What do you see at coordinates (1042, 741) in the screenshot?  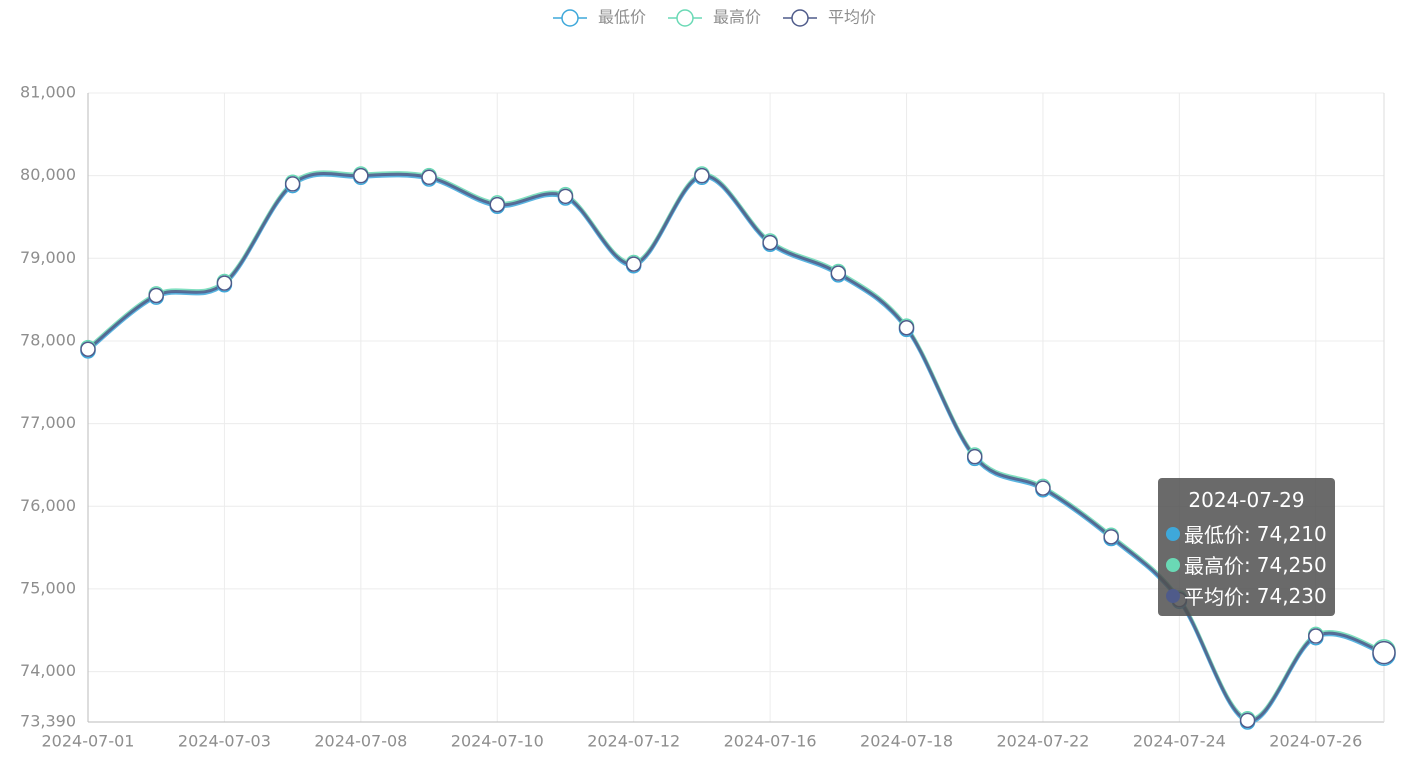 I see `x-tick-label: 2024-07-22` at bounding box center [1042, 741].